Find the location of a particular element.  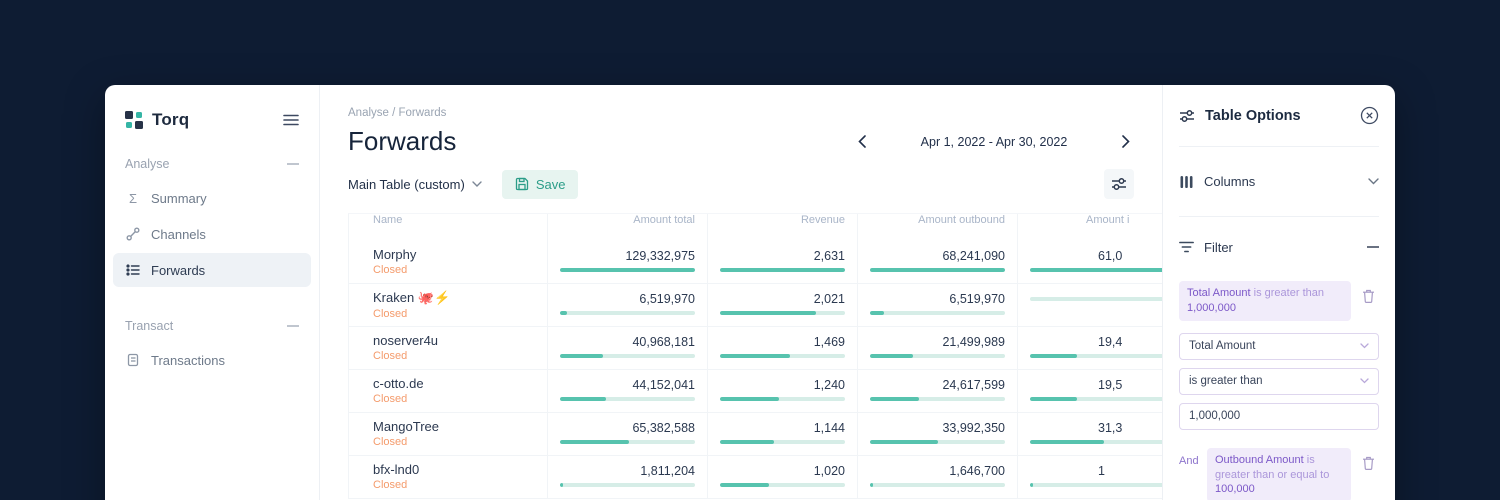

save-icon is located at coordinates (522, 184).